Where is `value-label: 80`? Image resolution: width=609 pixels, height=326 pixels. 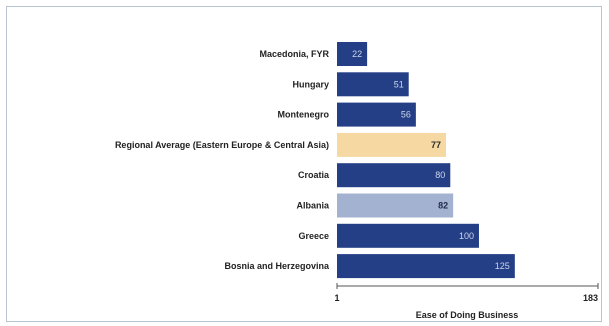
value-label: 80 is located at coordinates (440, 175).